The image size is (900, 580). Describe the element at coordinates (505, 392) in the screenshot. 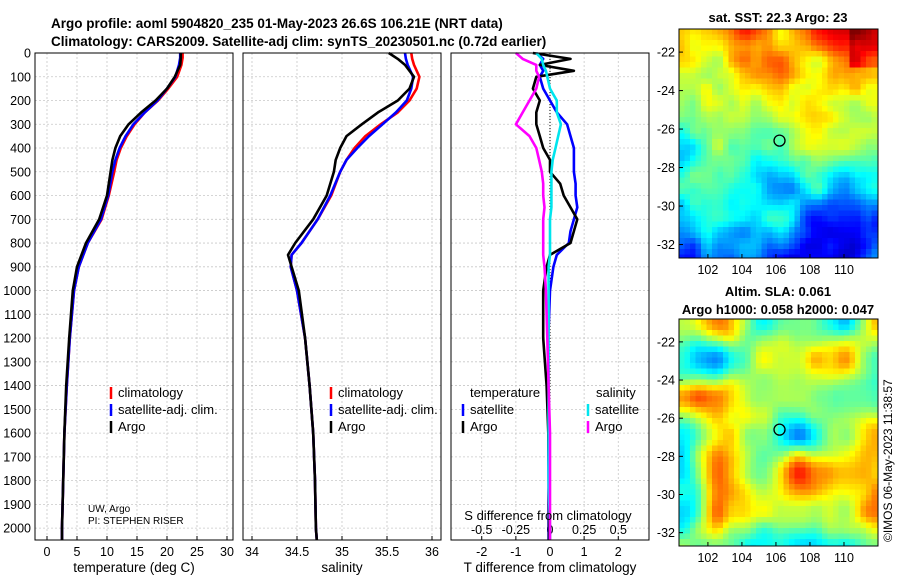

I see `legend-heading-temperature: temperature` at that location.